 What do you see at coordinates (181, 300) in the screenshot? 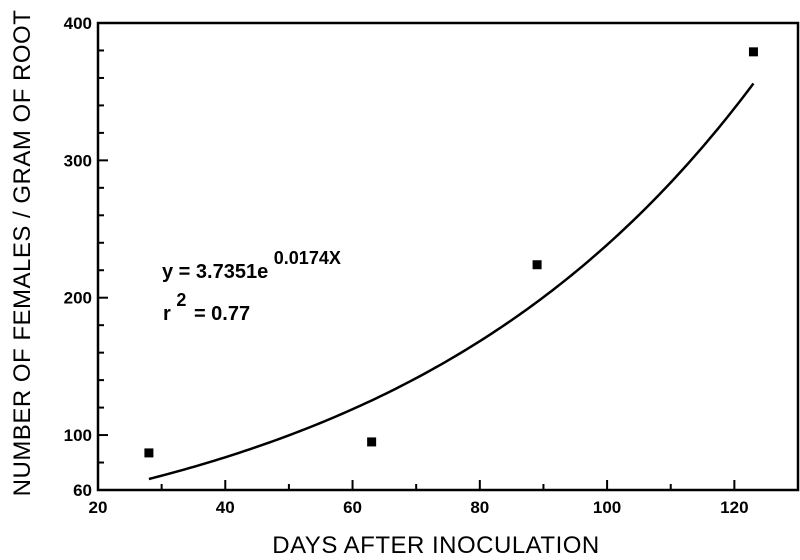
I see `r-squared-exponent: 2` at bounding box center [181, 300].